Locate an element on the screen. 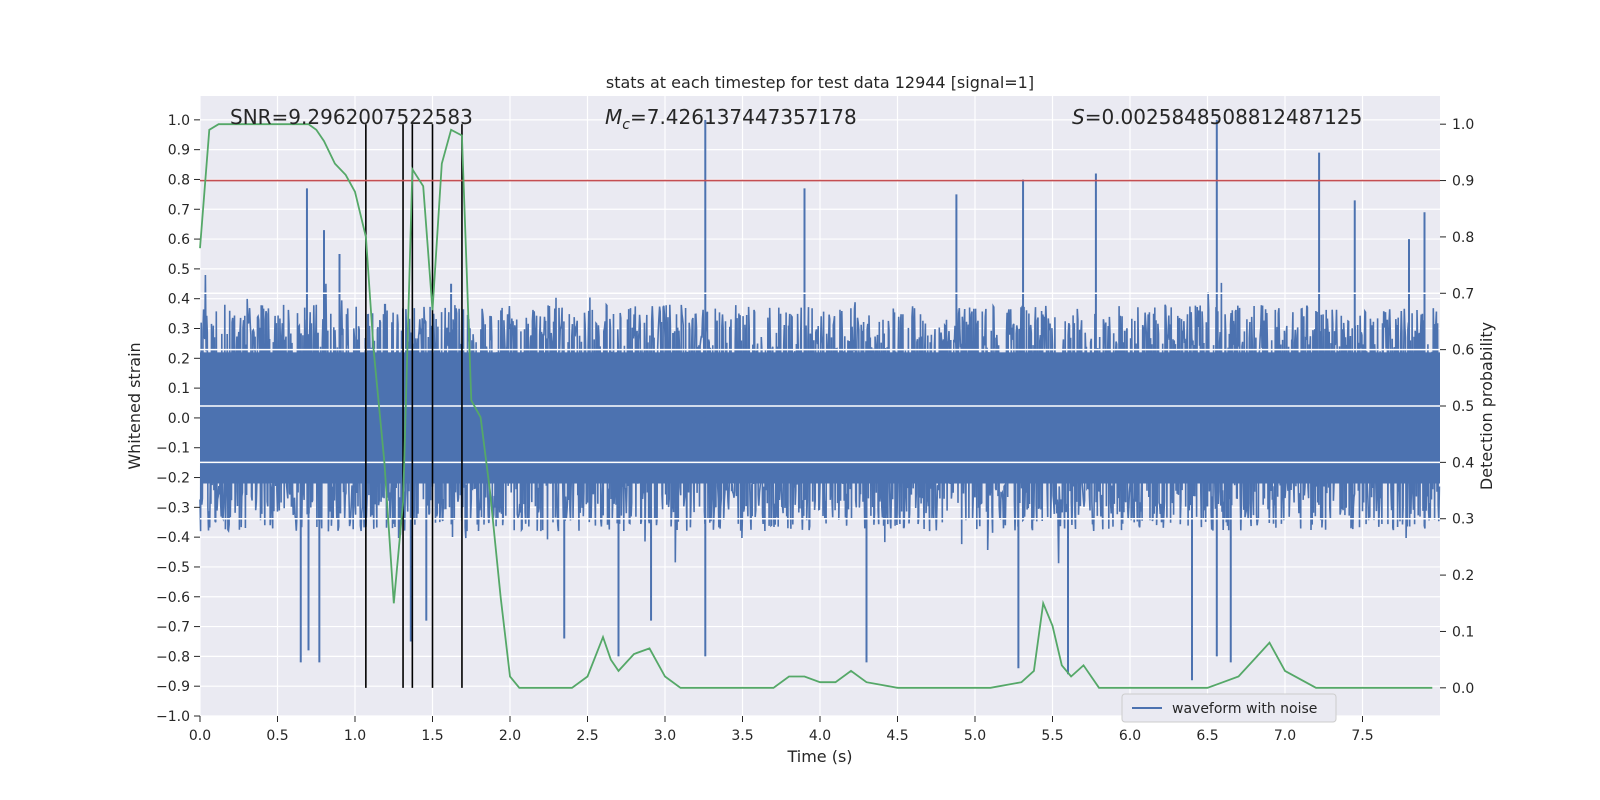  y2-tick-label: 1.0 is located at coordinates (1463, 125).